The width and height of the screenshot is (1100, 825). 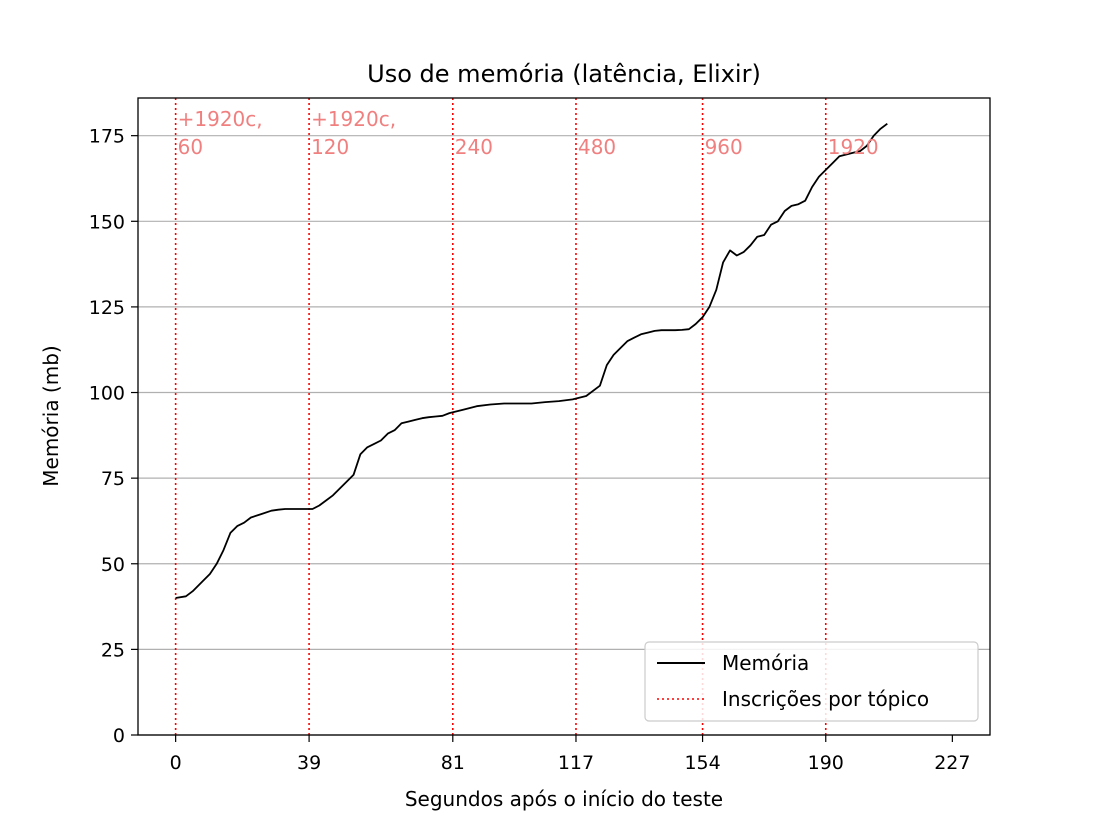 What do you see at coordinates (107, 222) in the screenshot?
I see `y-tick-label-6: 150` at bounding box center [107, 222].